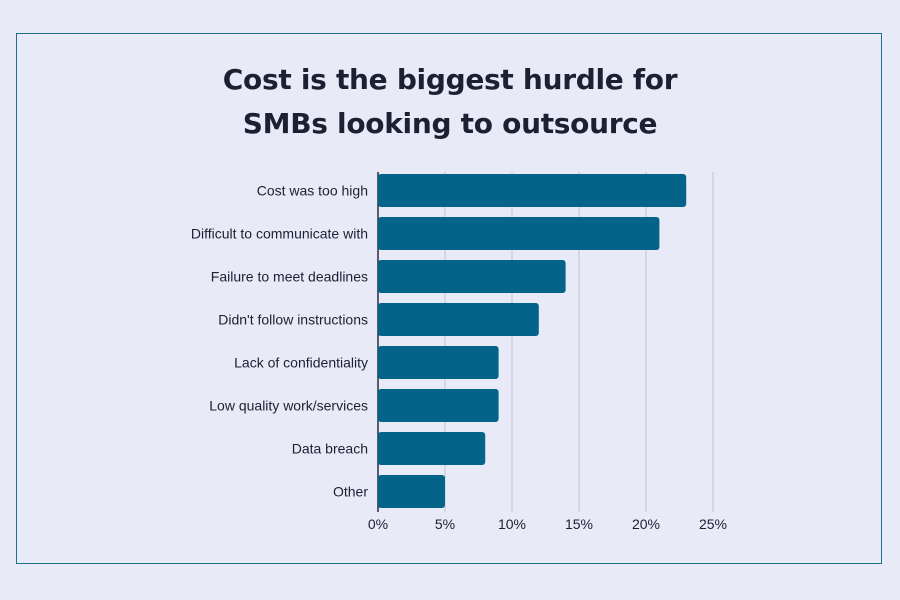 This screenshot has width=900, height=600. Describe the element at coordinates (350, 492) in the screenshot. I see `category-label: Other` at that location.